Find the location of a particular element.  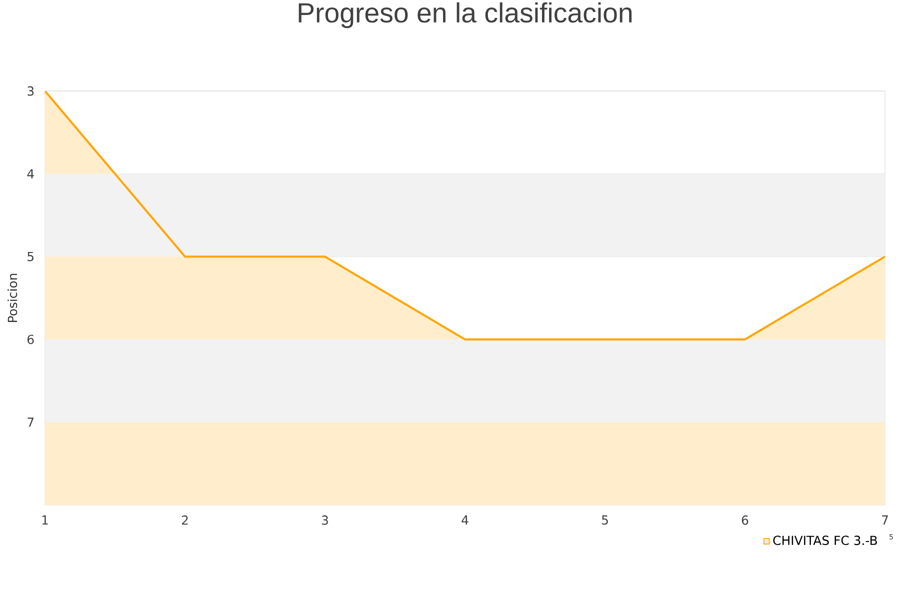

x-tick-label: 4 is located at coordinates (465, 520).